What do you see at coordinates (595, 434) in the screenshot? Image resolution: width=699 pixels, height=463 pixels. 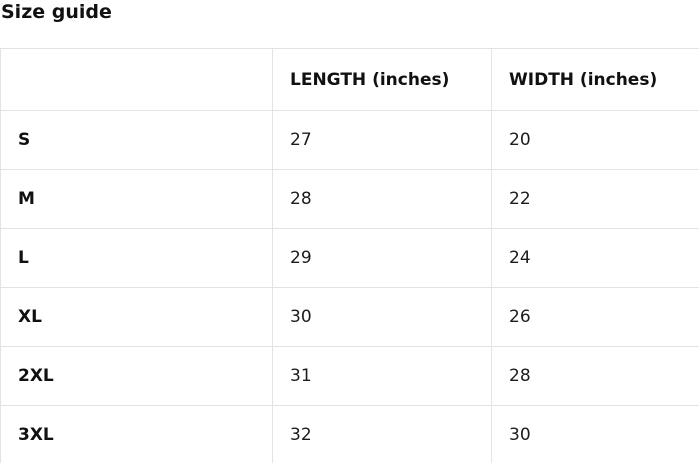 I see `width-cell: 30` at bounding box center [595, 434].